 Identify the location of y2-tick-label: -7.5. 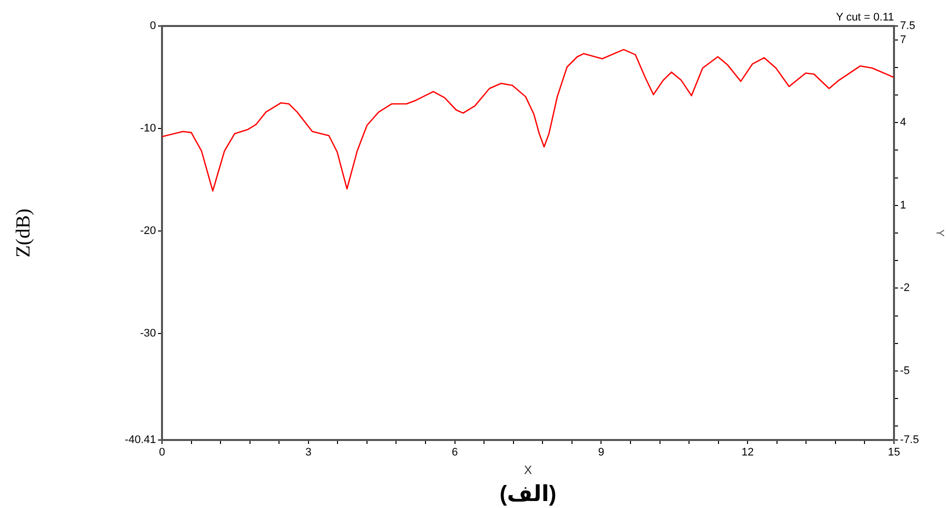
(909, 440).